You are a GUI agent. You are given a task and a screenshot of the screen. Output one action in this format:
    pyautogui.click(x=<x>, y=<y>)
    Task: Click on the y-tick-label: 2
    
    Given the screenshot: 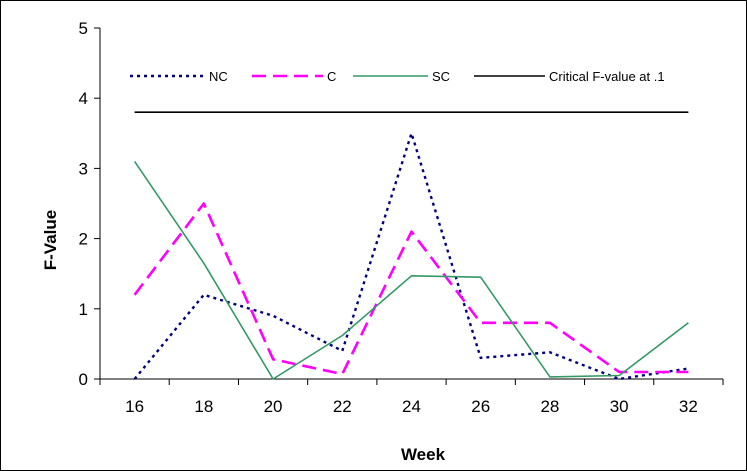 What is the action you would take?
    pyautogui.click(x=83, y=239)
    